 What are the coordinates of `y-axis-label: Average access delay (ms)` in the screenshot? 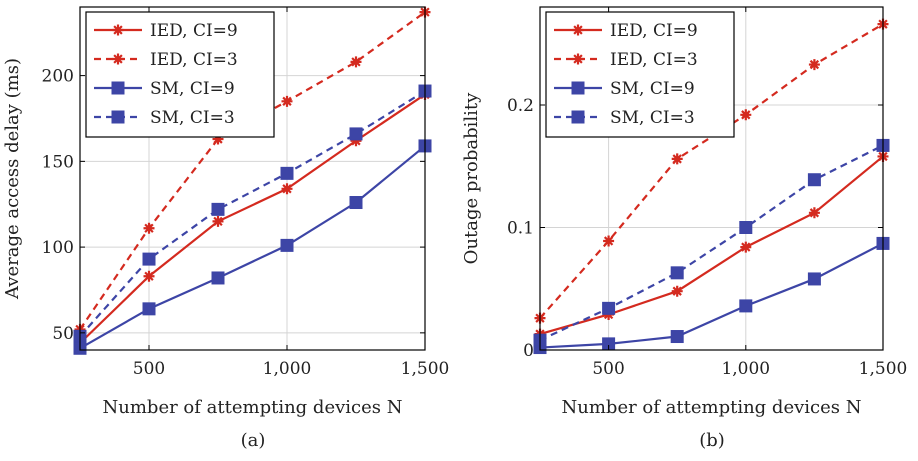 It's located at (12, 179).